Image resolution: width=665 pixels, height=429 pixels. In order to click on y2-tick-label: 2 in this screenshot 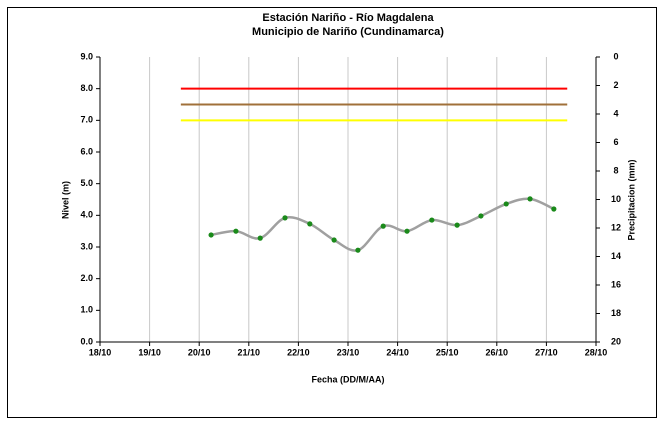, I will do `click(615, 85)`.